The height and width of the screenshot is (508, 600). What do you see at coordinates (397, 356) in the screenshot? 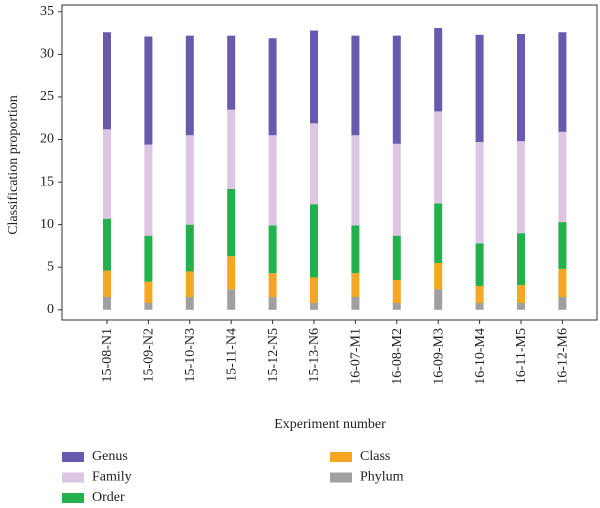
I see `x-tick-label: 16-08-M2` at bounding box center [397, 356].